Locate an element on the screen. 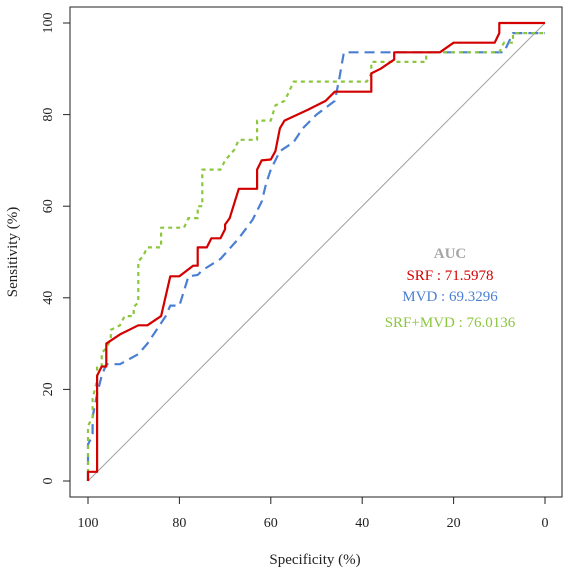 This screenshot has width=567, height=572. y-tick-label: 80 is located at coordinates (48, 115).